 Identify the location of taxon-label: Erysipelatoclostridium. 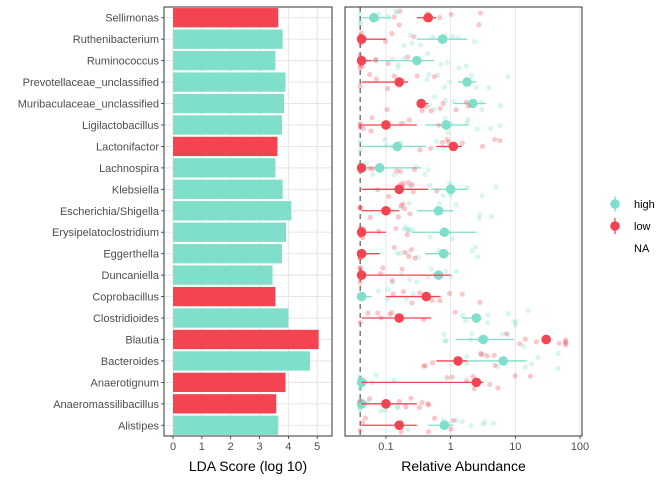
(105, 233).